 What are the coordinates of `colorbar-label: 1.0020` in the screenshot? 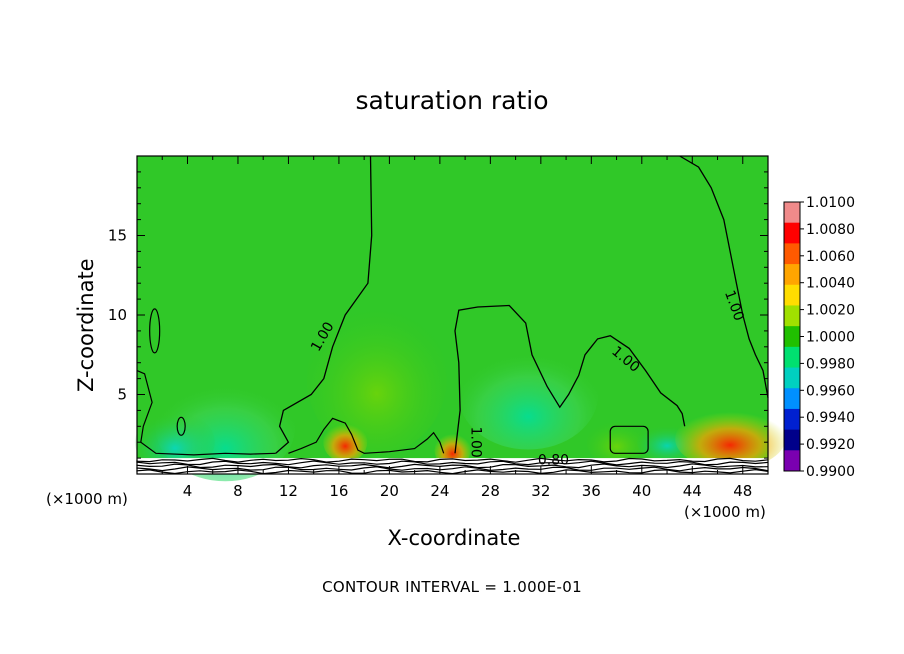 It's located at (830, 311).